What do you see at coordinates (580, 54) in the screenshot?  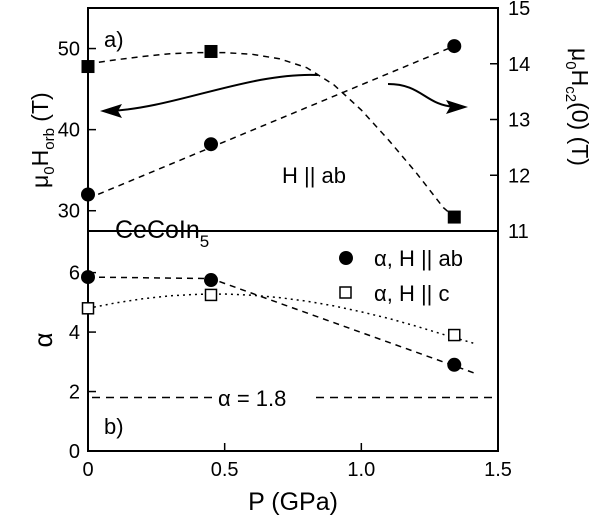 I see `right-y-label-mu: μ` at bounding box center [580, 54].